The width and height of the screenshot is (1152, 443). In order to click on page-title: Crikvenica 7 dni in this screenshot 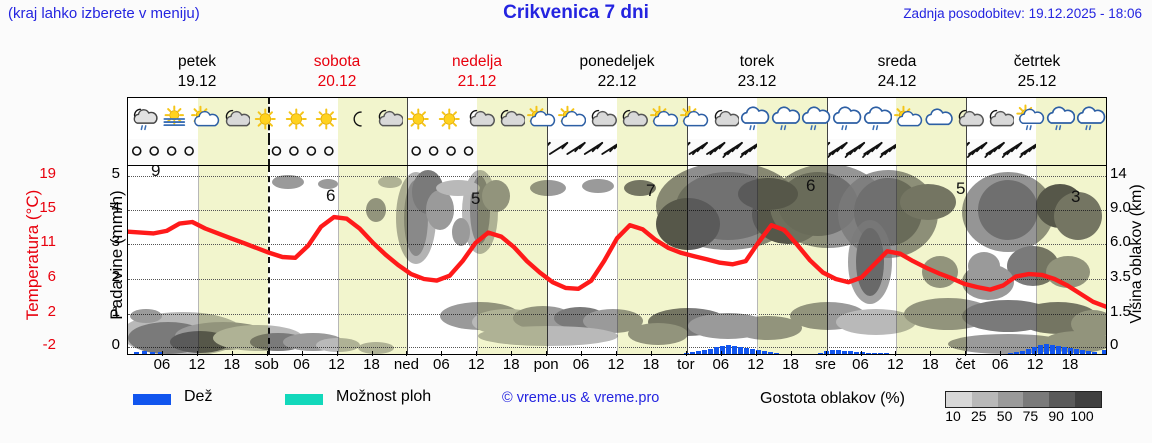, I will do `click(576, 12)`.